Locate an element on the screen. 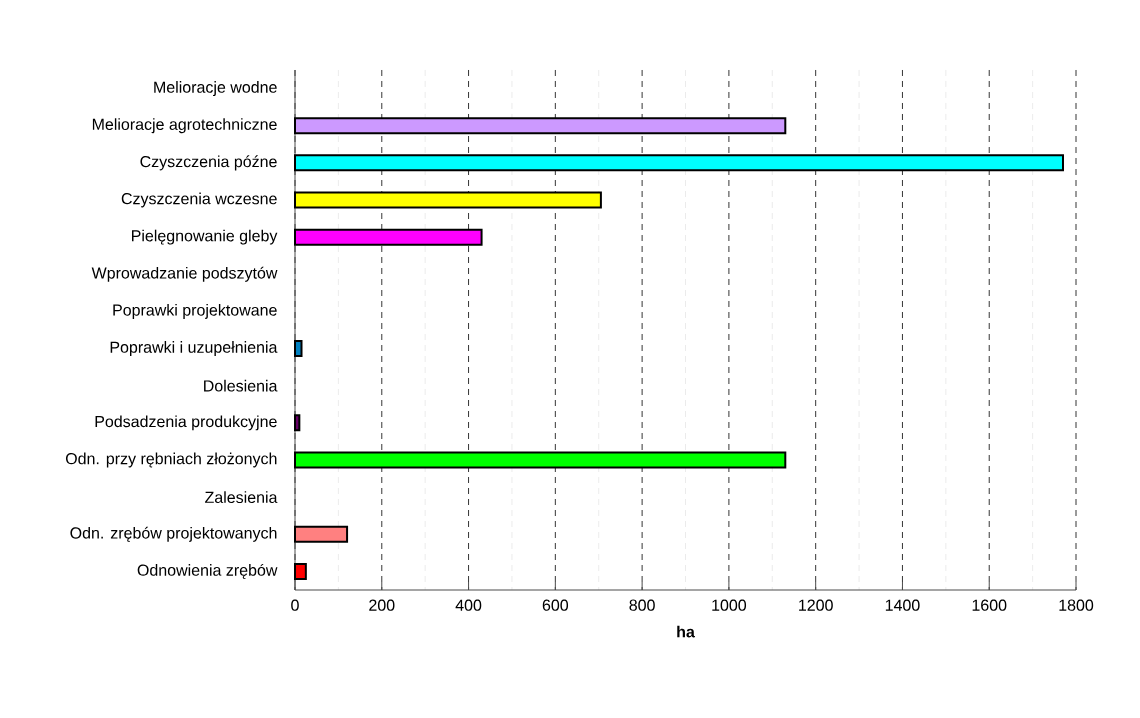  y-tick-label: Wprowadzanie podszytów is located at coordinates (184, 274).